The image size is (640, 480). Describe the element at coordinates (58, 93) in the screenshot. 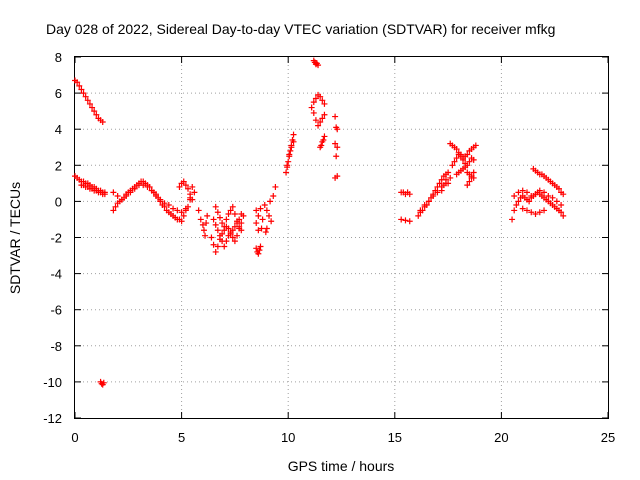

I see `y-tick-label: 6` at that location.